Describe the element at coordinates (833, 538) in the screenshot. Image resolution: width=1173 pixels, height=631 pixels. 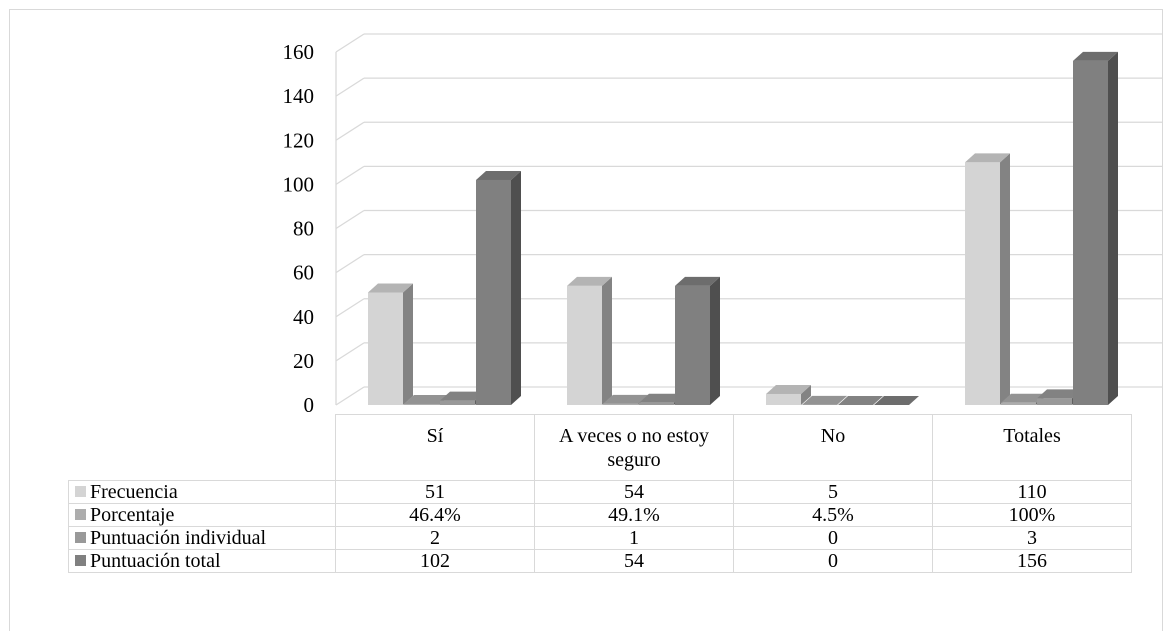
I see `data-label: 0` at that location.